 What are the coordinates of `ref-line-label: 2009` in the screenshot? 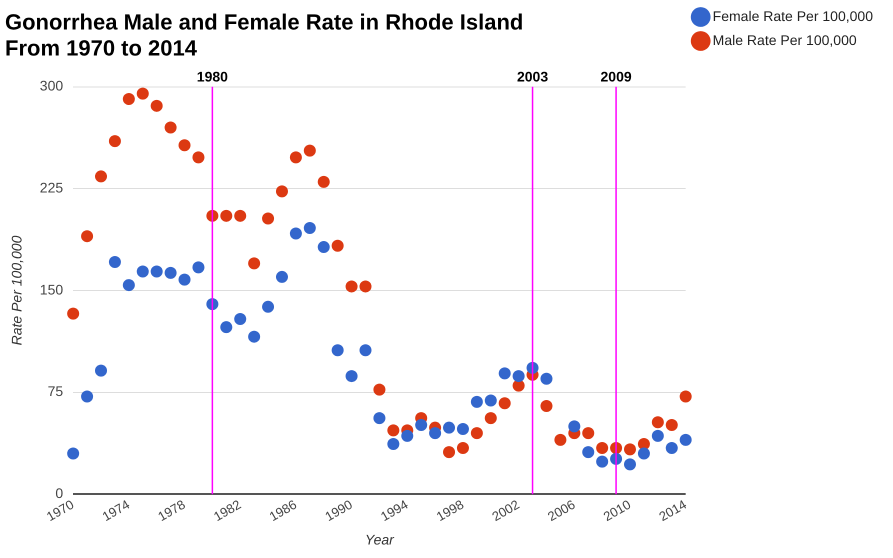 It's located at (616, 76).